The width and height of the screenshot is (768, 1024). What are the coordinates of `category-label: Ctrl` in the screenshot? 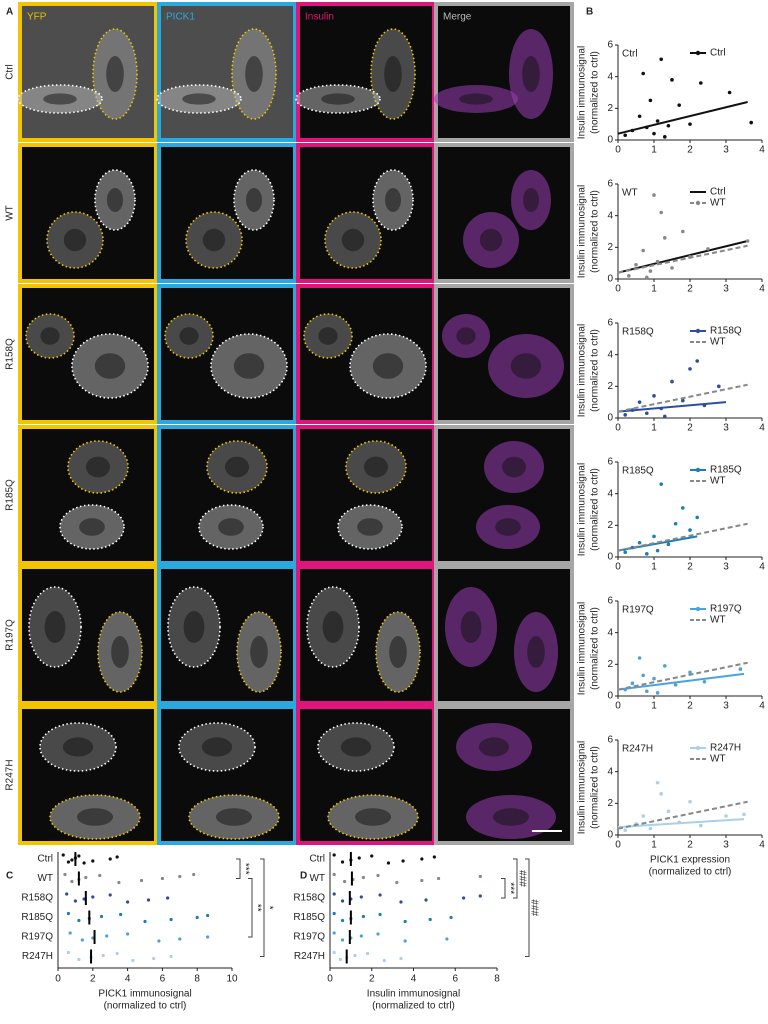 It's located at (317, 859).